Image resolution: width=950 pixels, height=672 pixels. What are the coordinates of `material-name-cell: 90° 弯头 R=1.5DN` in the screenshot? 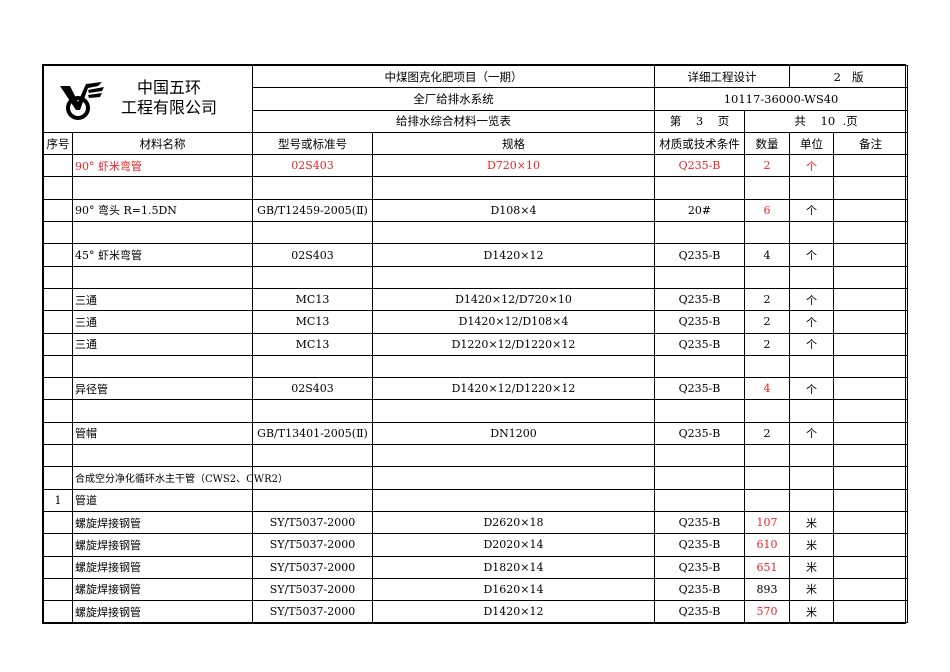 It's located at (162, 210).